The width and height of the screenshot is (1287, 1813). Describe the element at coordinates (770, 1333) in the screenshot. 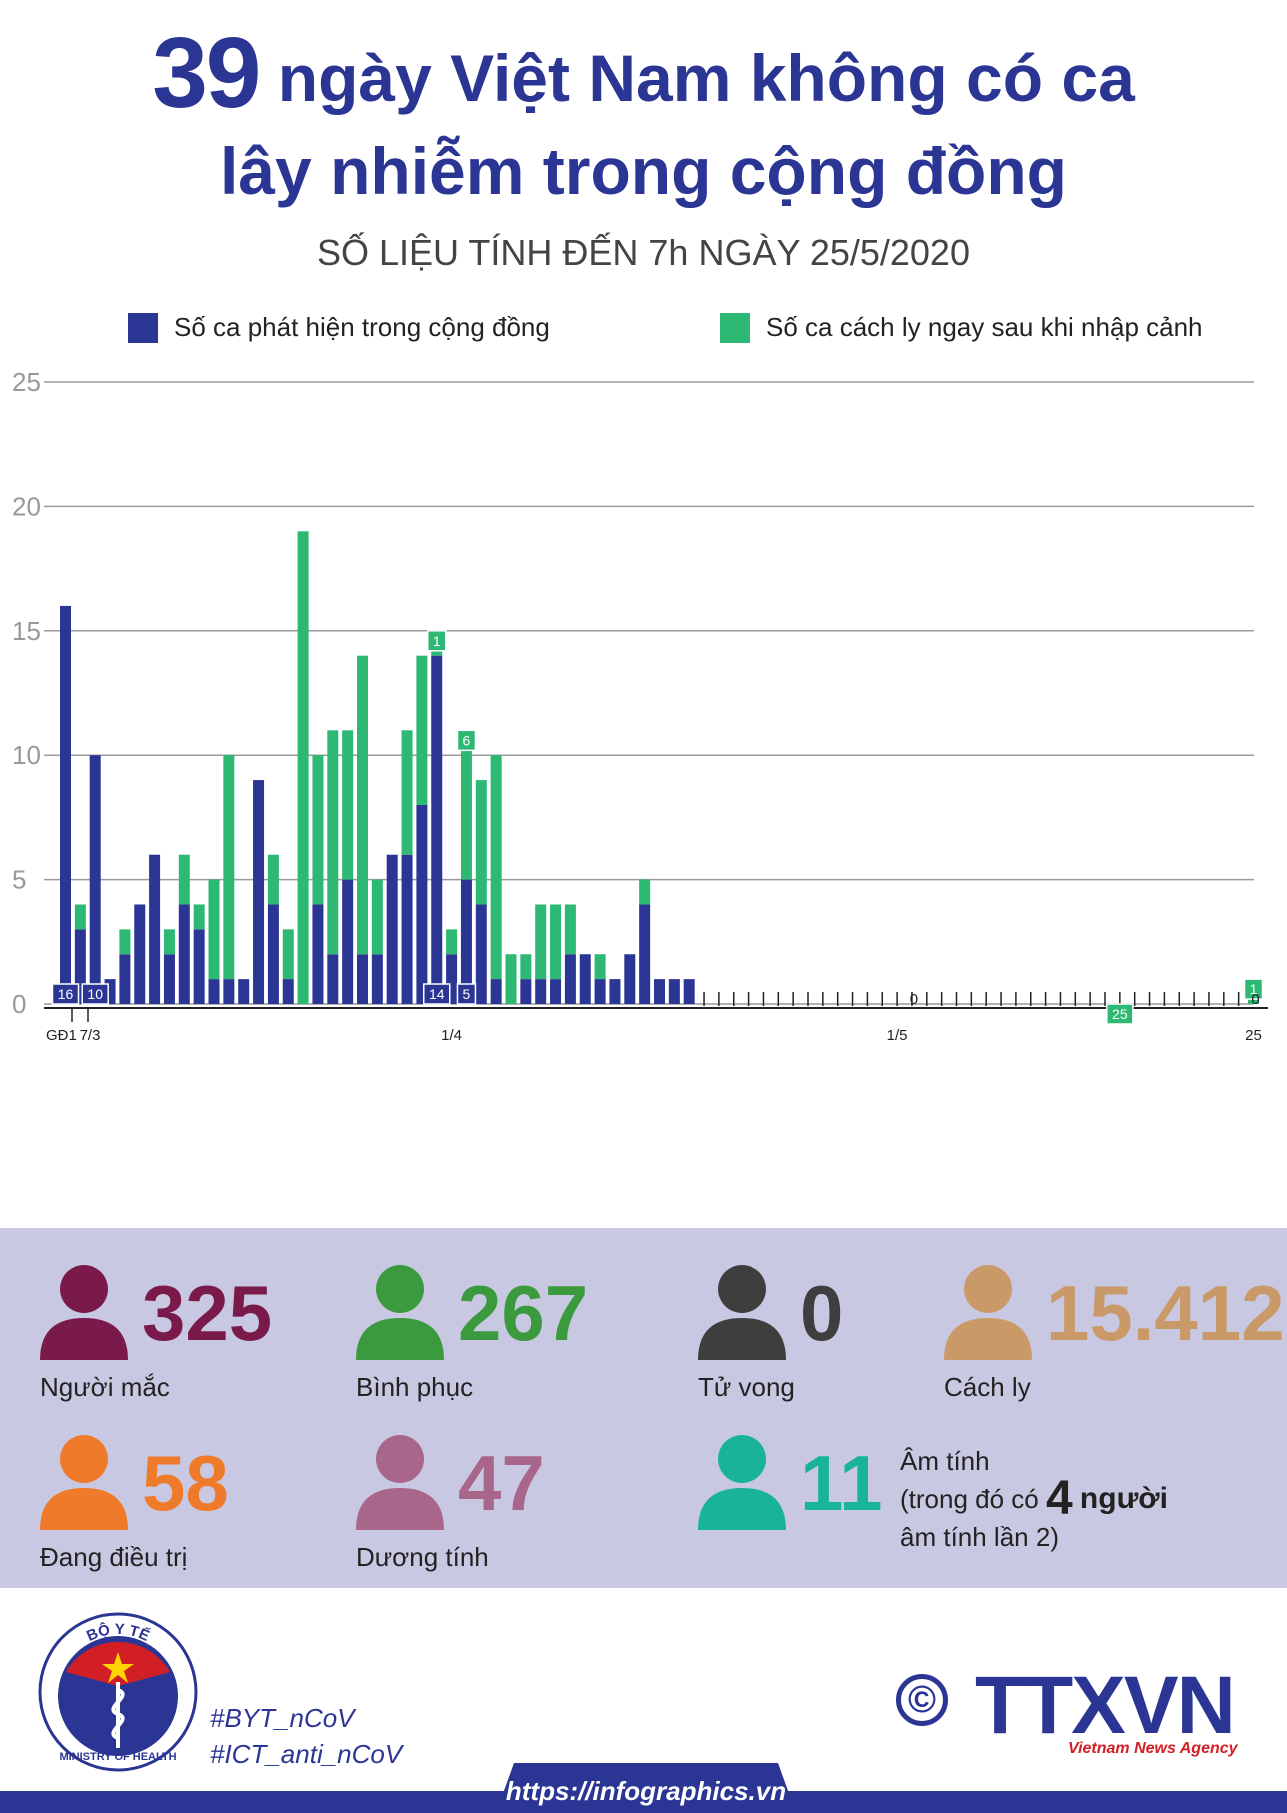

I see `stat-deaths: 0 Tử vong` at that location.